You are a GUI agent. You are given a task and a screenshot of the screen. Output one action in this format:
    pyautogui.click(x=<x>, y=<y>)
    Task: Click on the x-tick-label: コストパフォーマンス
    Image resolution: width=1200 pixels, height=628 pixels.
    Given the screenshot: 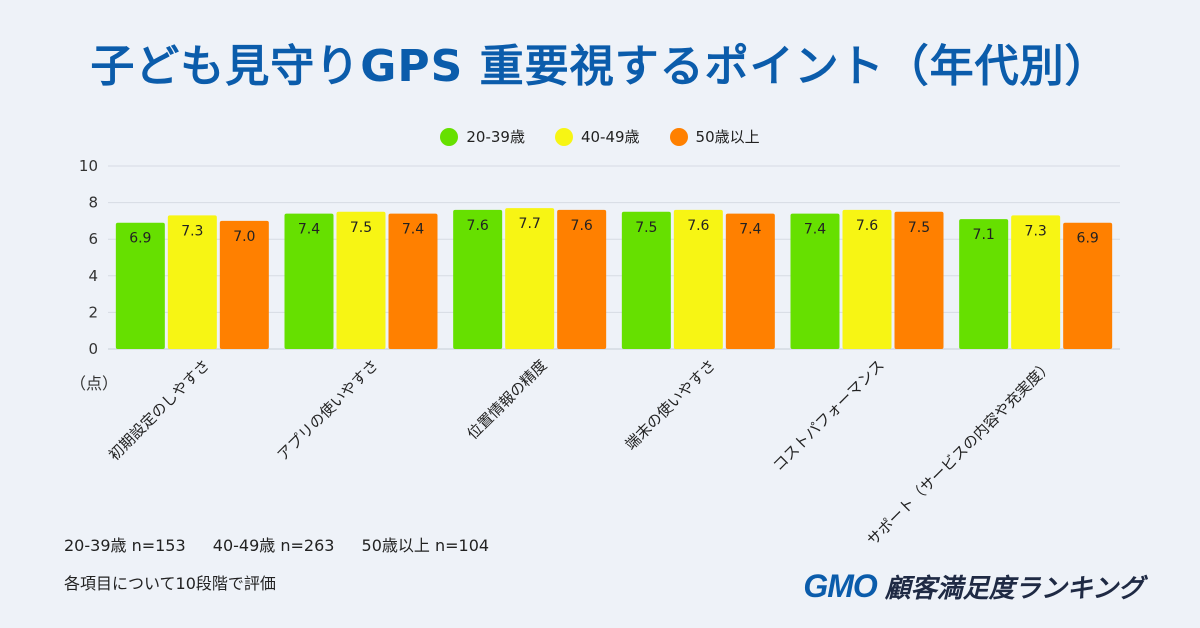 What is the action you would take?
    pyautogui.click(x=828, y=415)
    